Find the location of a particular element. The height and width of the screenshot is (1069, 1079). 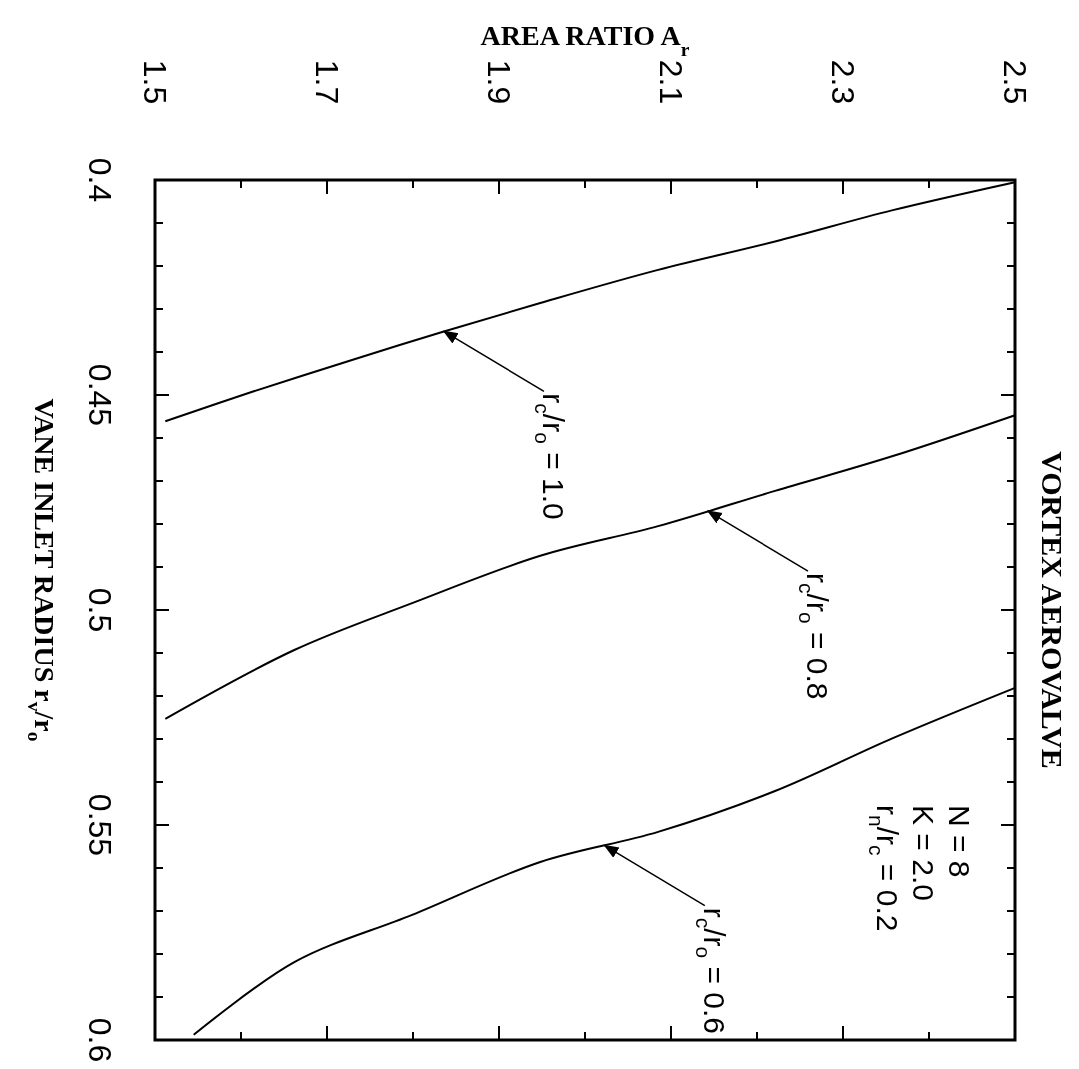

y-tick-label: 0.45 is located at coordinates (100, 395).